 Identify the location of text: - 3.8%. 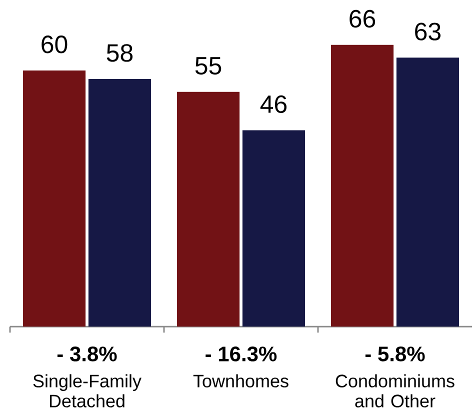
(87, 354).